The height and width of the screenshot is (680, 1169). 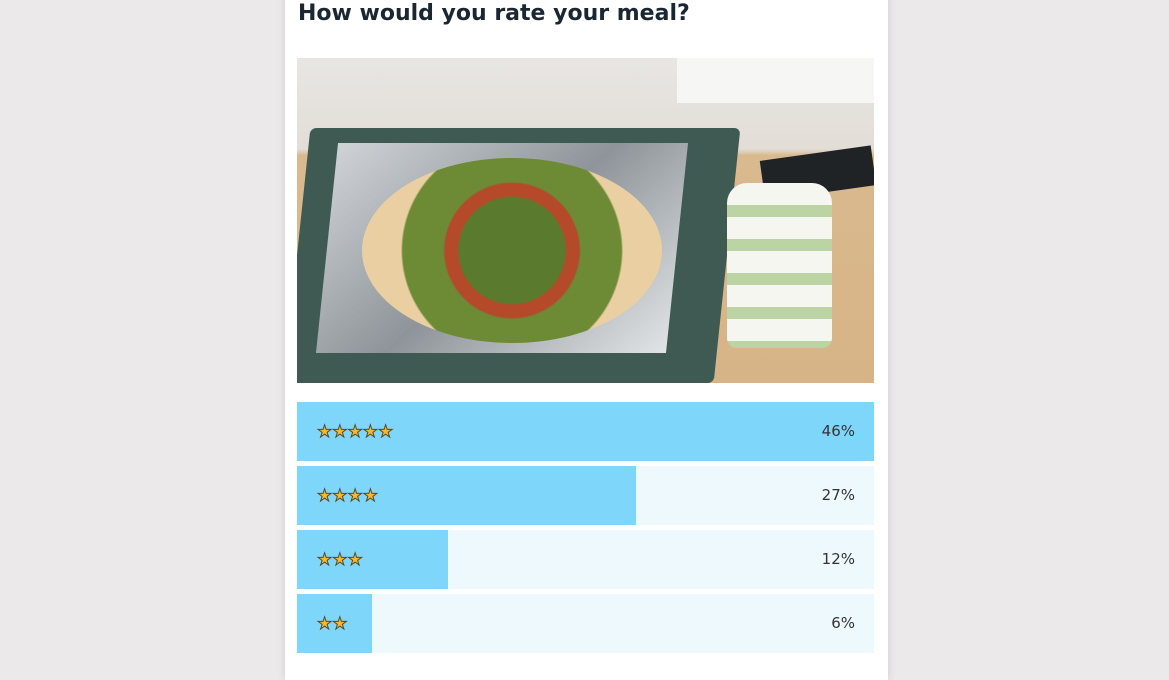 I want to click on pizza, so click(x=512, y=250).